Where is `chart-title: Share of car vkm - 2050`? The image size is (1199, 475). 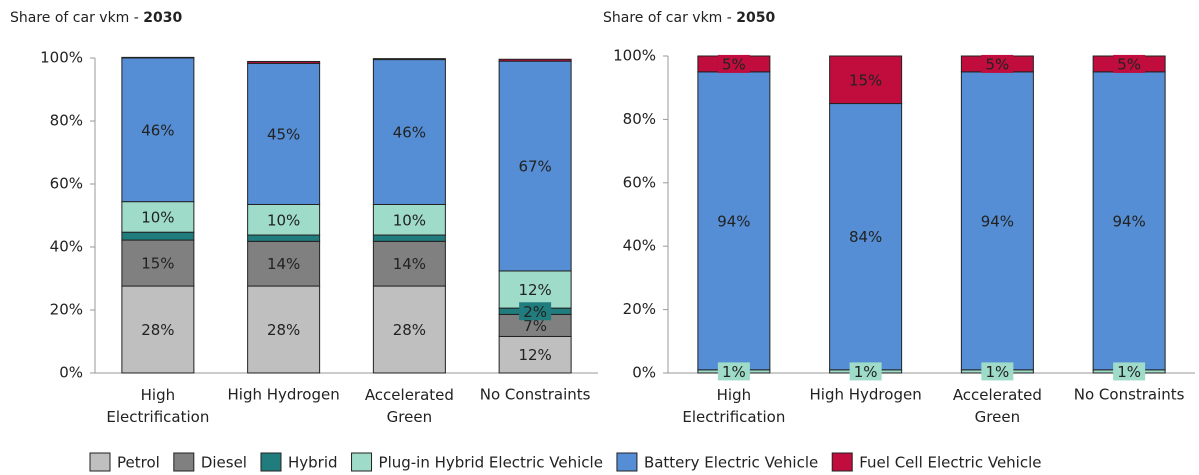
chart-title: Share of car vkm - 2050 is located at coordinates (689, 18).